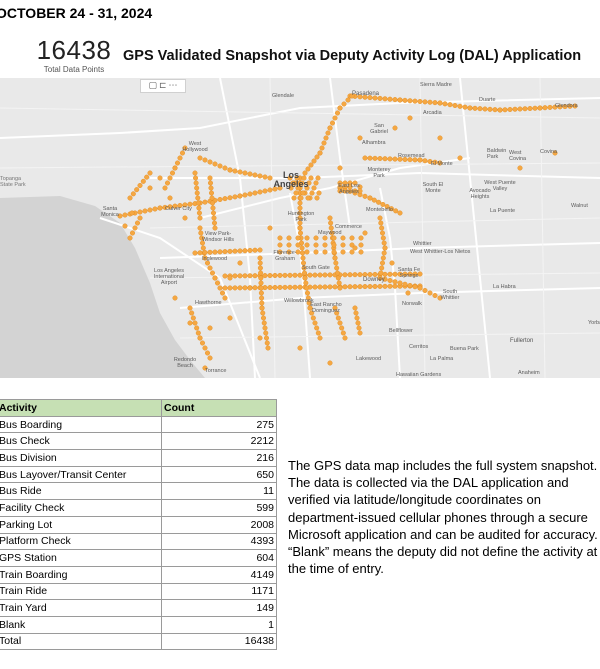 This screenshot has width=600, height=669. What do you see at coordinates (450, 295) in the screenshot?
I see `city-label-south-whittier: South Whittier` at bounding box center [450, 295].